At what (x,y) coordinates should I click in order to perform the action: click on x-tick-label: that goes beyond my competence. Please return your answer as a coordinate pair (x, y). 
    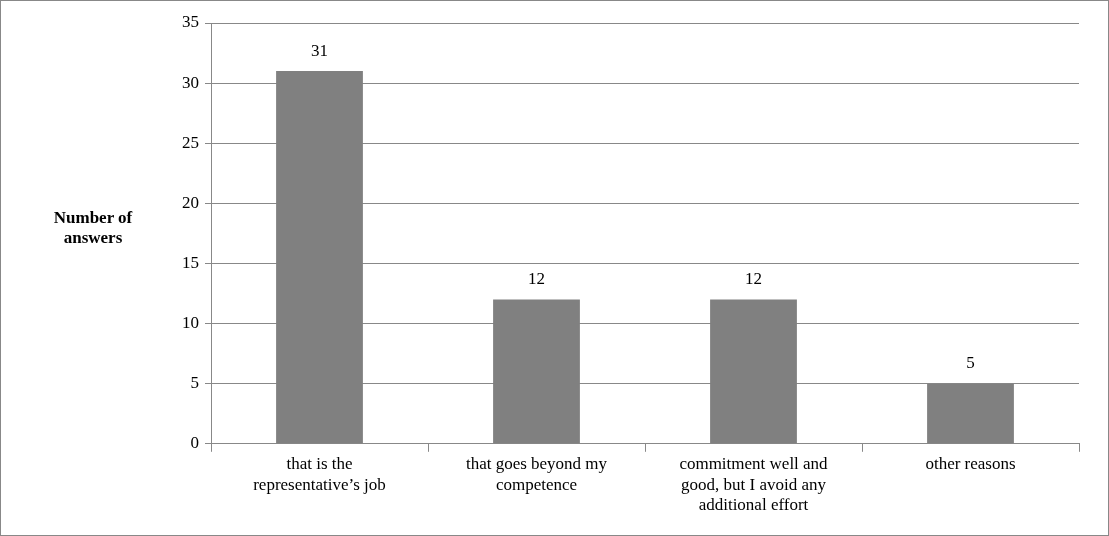
    Looking at the image, I should click on (536, 474).